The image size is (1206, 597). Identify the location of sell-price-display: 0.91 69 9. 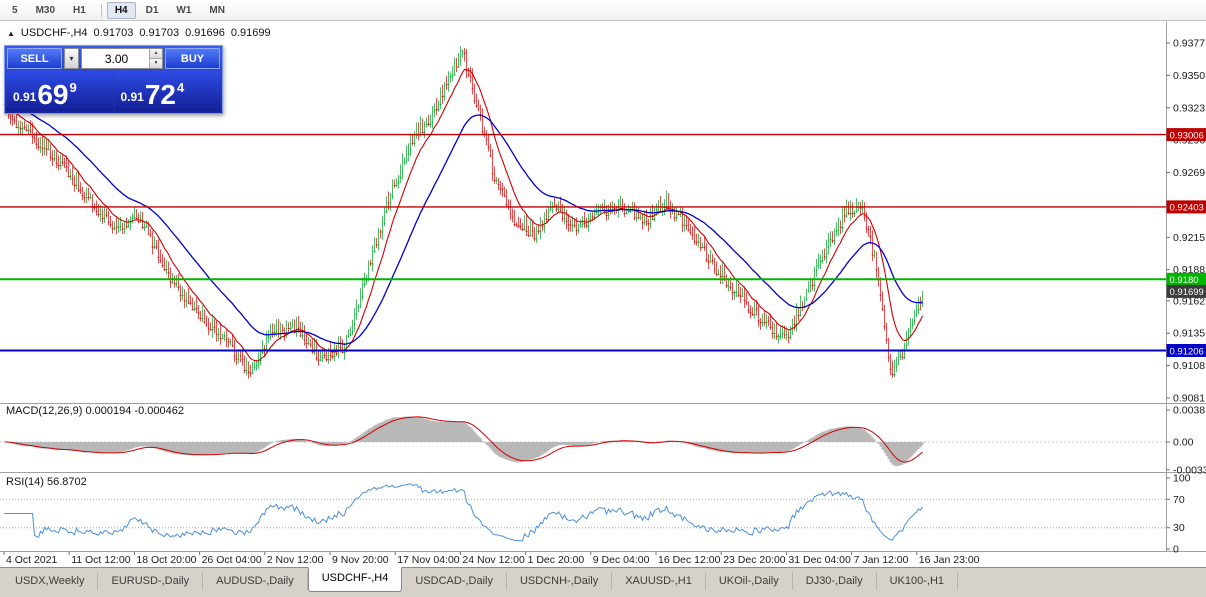
(60, 91).